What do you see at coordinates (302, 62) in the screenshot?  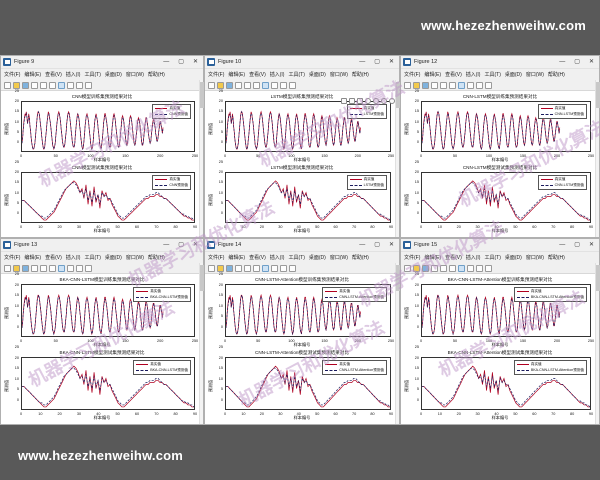 I see `window-title-bar: Figure 10 — ▢ ✕` at bounding box center [302, 62].